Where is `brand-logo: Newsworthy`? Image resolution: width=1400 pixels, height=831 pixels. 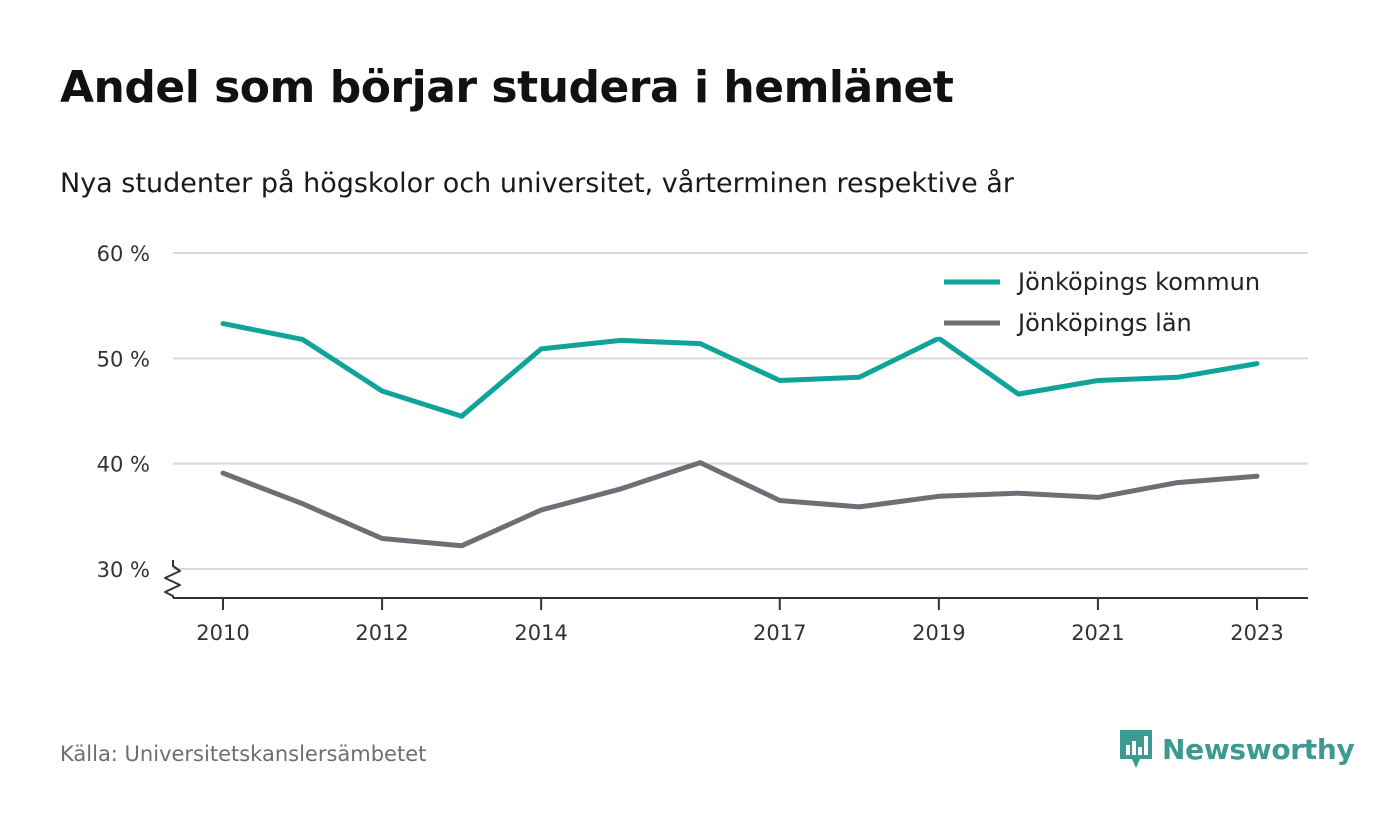
brand-logo: Newsworthy is located at coordinates (1236, 749).